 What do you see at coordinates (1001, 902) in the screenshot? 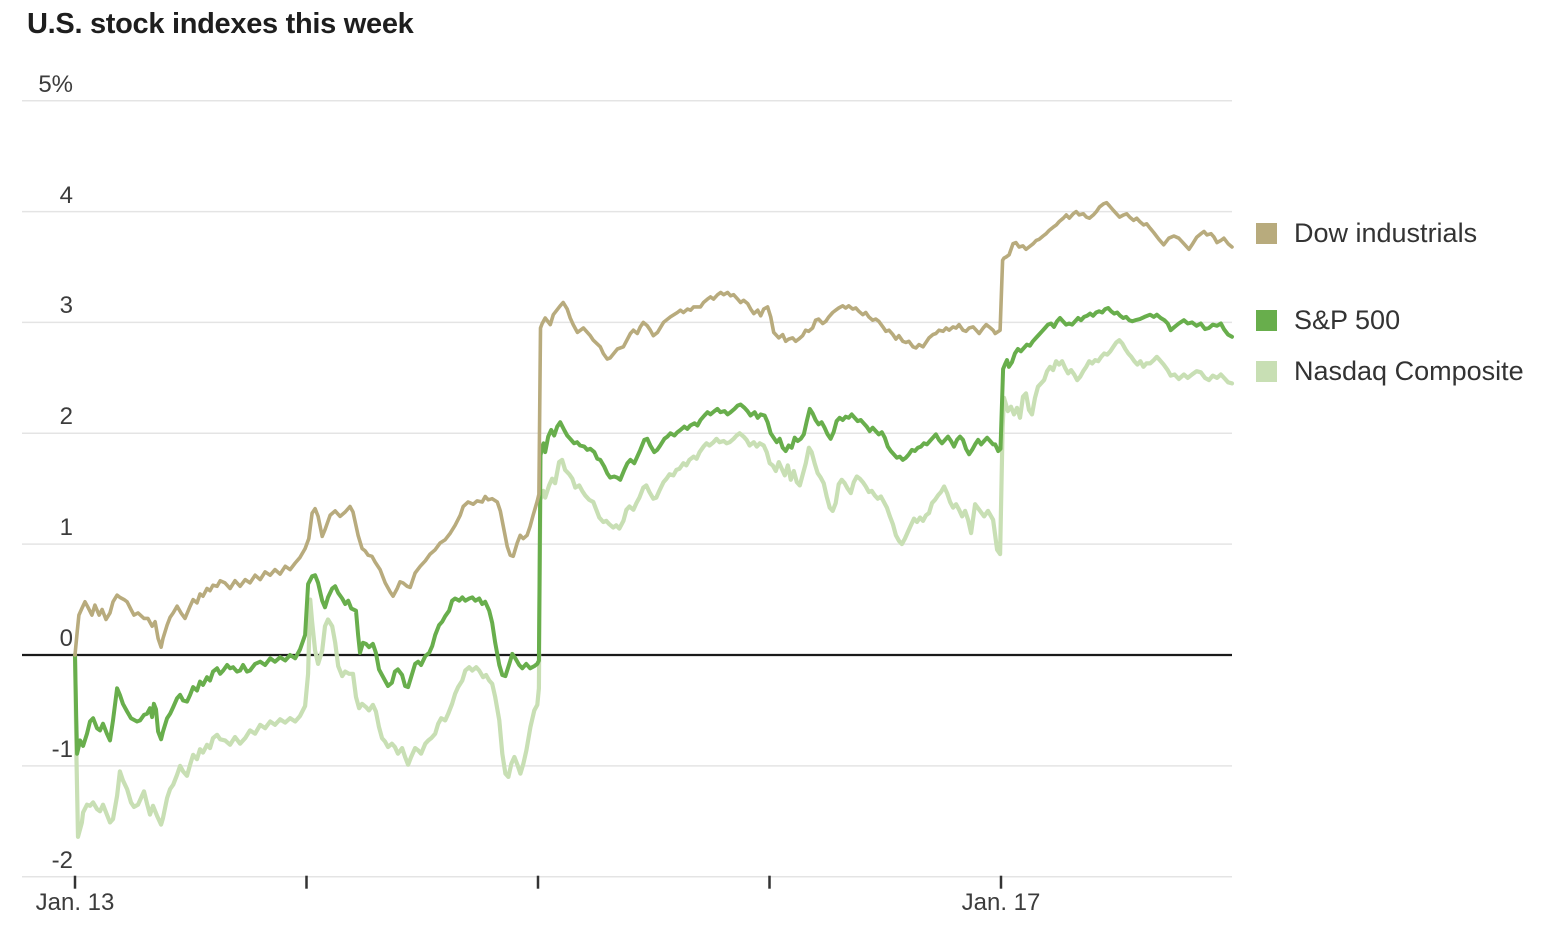
I see `x-axis-label-4: Jan. 17` at bounding box center [1001, 902].